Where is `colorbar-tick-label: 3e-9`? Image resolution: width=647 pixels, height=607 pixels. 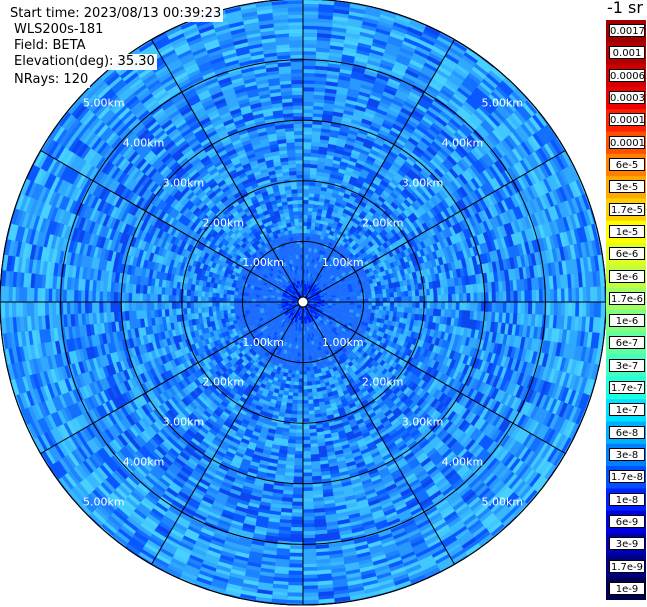
colorbar-tick-label: 3e-9 is located at coordinates (627, 544).